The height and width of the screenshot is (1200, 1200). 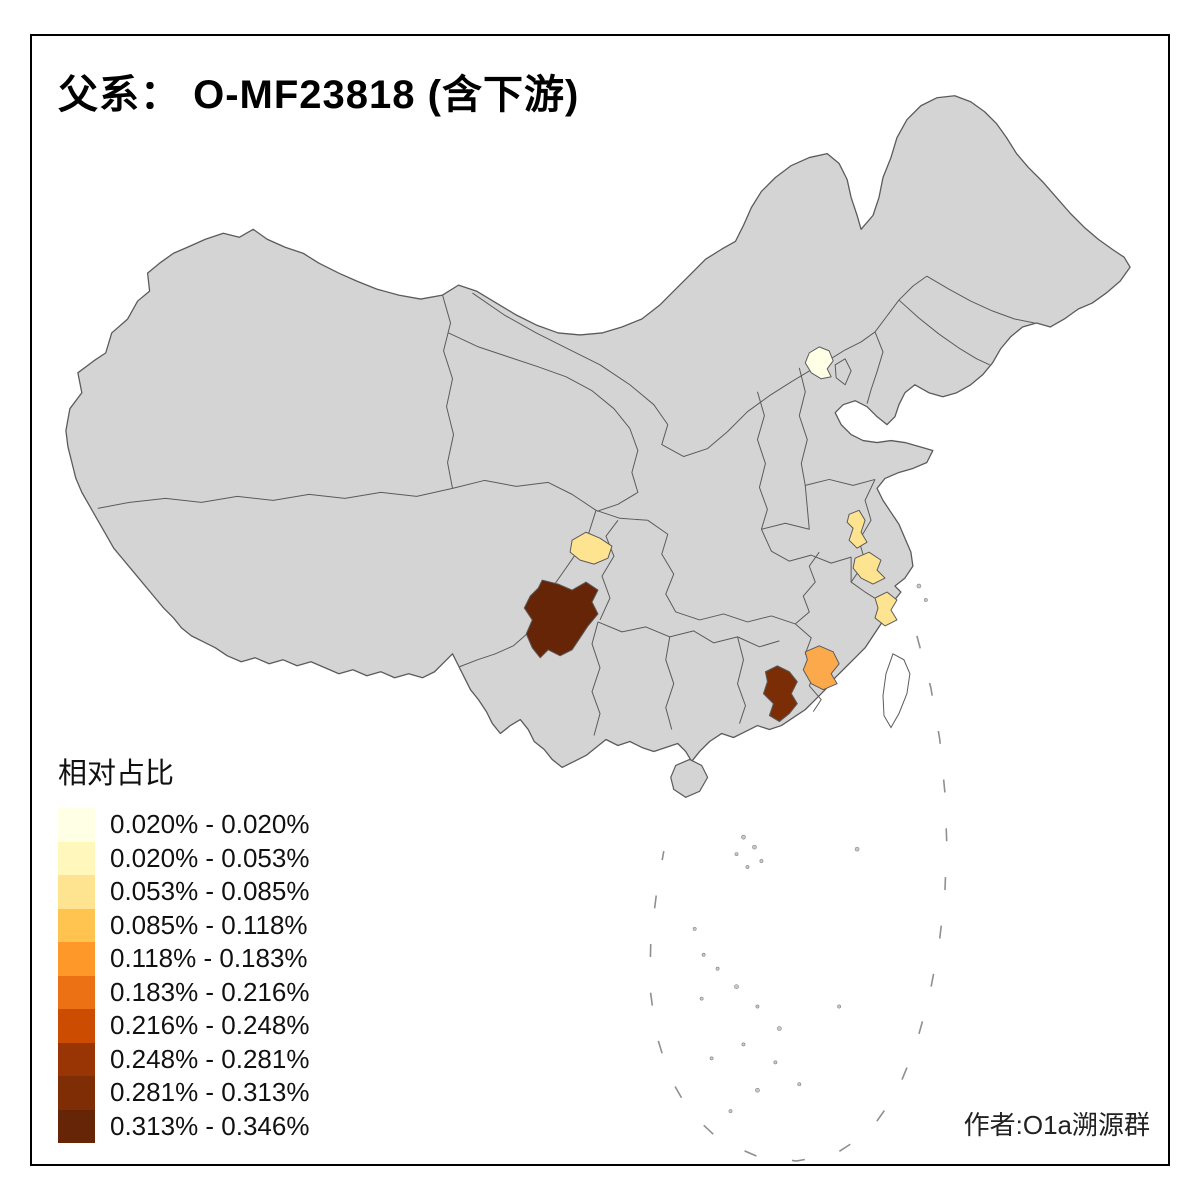 I want to click on legend-item: 0.216% - 0.248%, so click(x=183, y=1026).